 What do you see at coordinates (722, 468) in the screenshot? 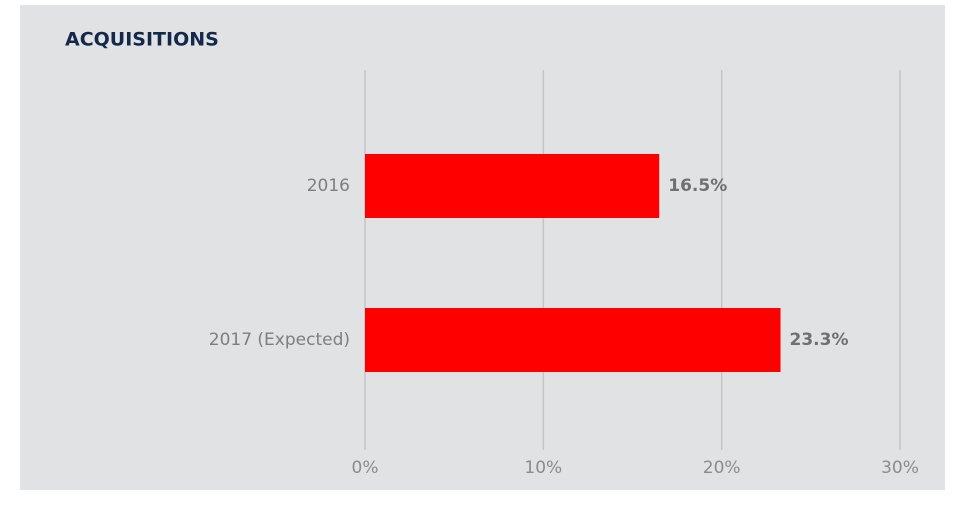
I see `x-tick-label: 20%` at bounding box center [722, 468].